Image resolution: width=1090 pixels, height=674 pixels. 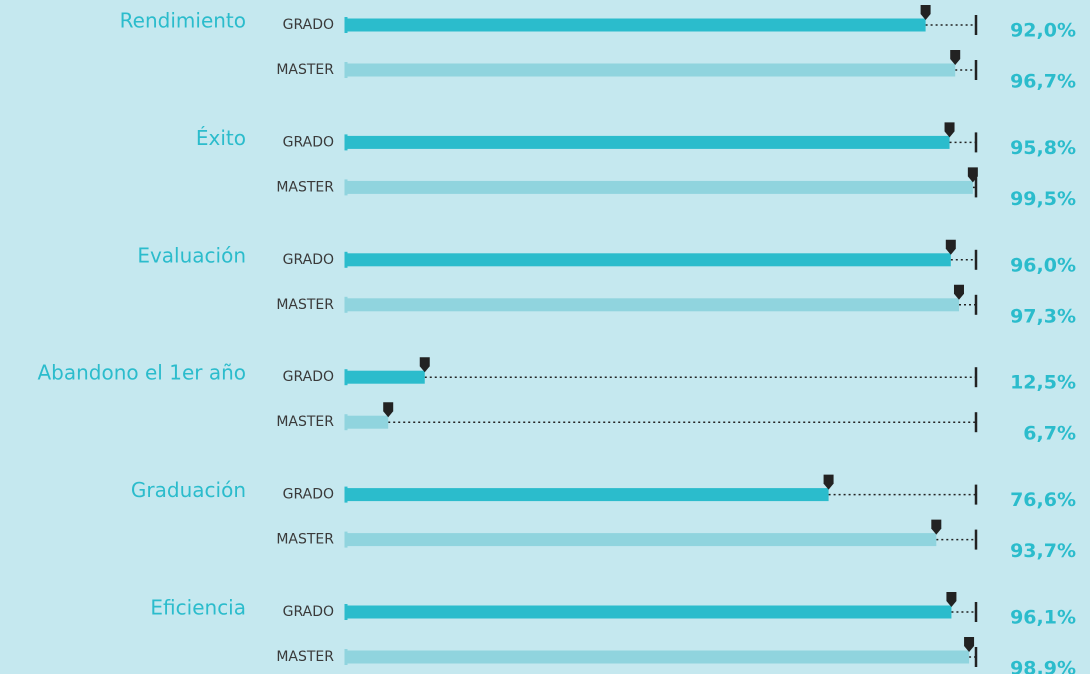 What do you see at coordinates (198, 608) in the screenshot?
I see `category-label: Eficiencia` at bounding box center [198, 608].